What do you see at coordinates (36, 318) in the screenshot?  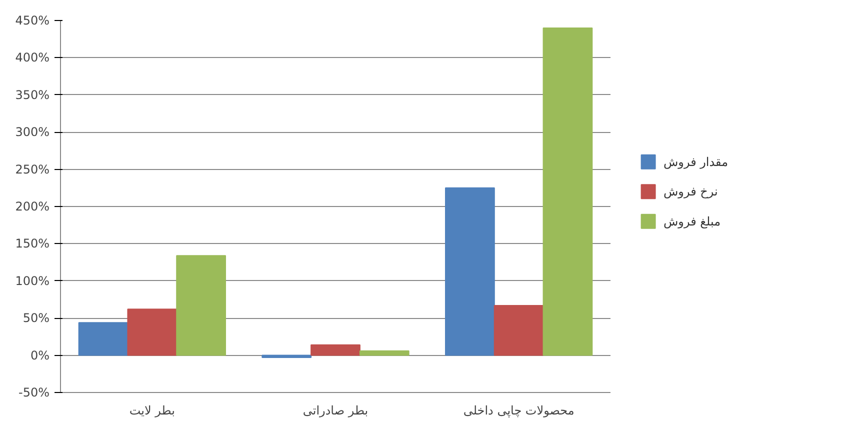 I see `y-tick-label: 50%` at bounding box center [36, 318].